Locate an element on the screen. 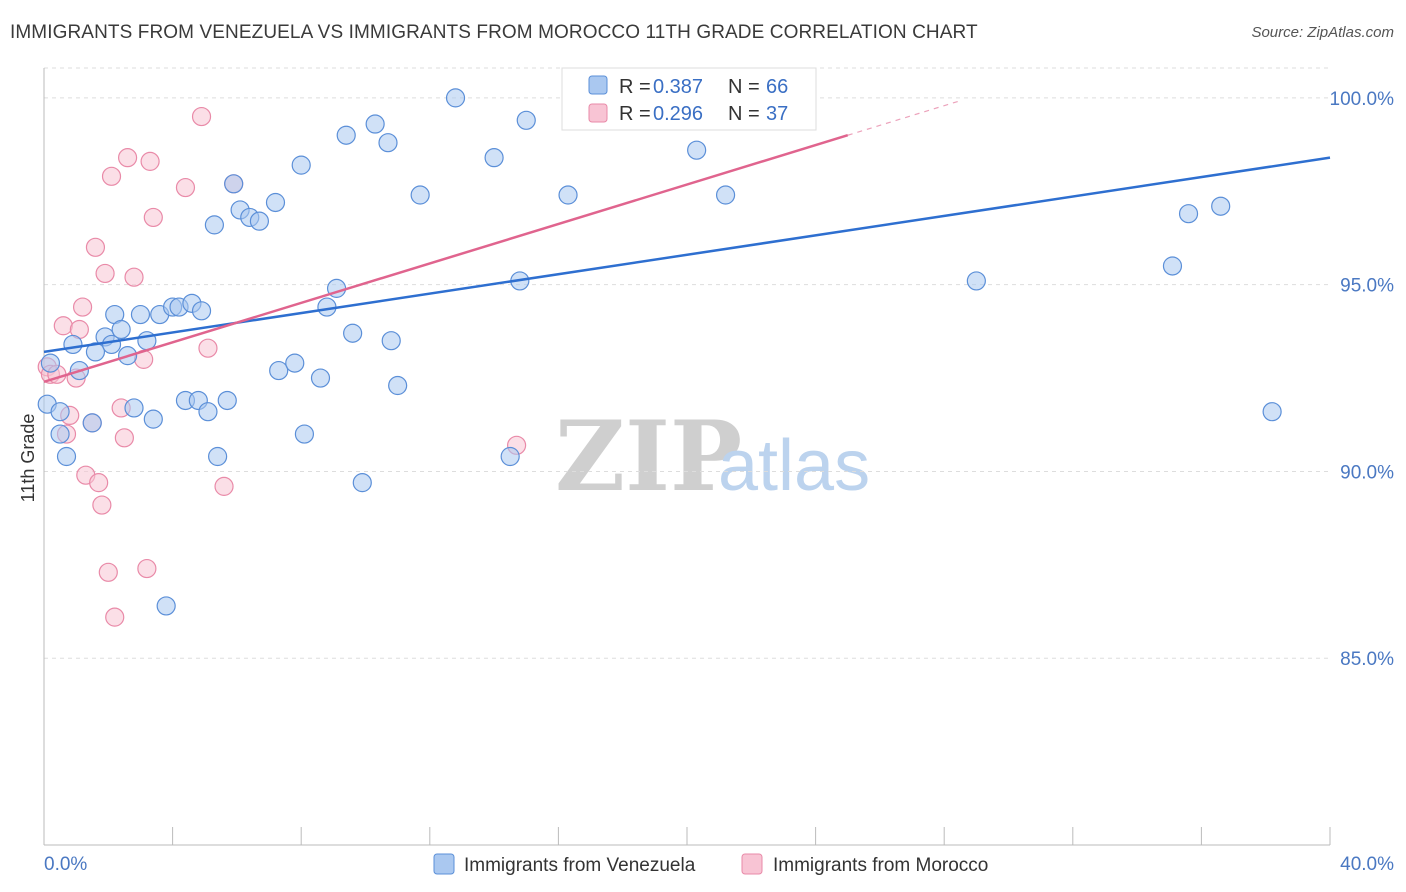 This screenshot has height=892, width=1406. stats-r-label-venezuela: R = is located at coordinates (635, 87).